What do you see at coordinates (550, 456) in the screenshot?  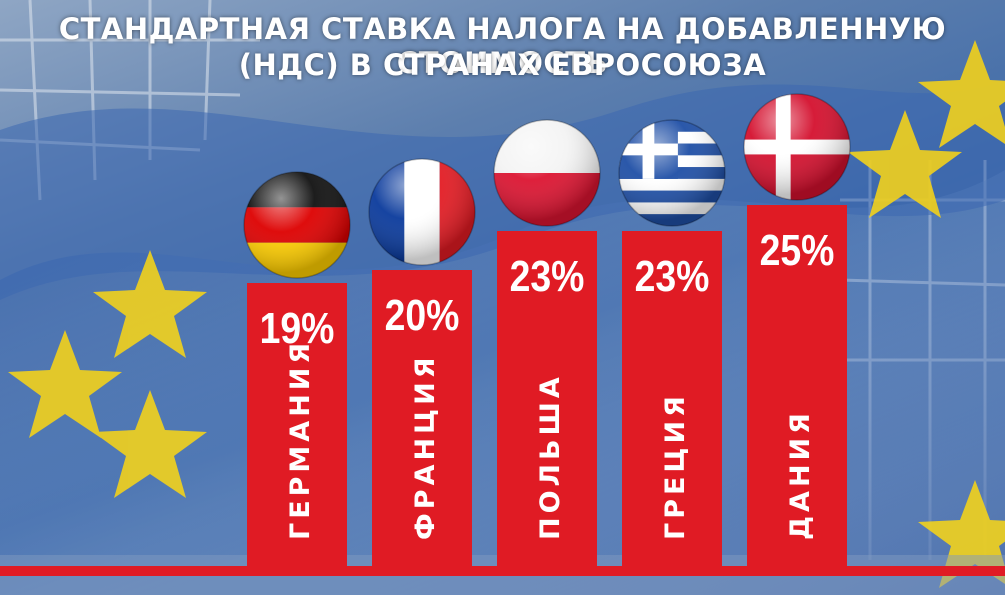 I see `category-label-3: ПОЛЬША` at bounding box center [550, 456].